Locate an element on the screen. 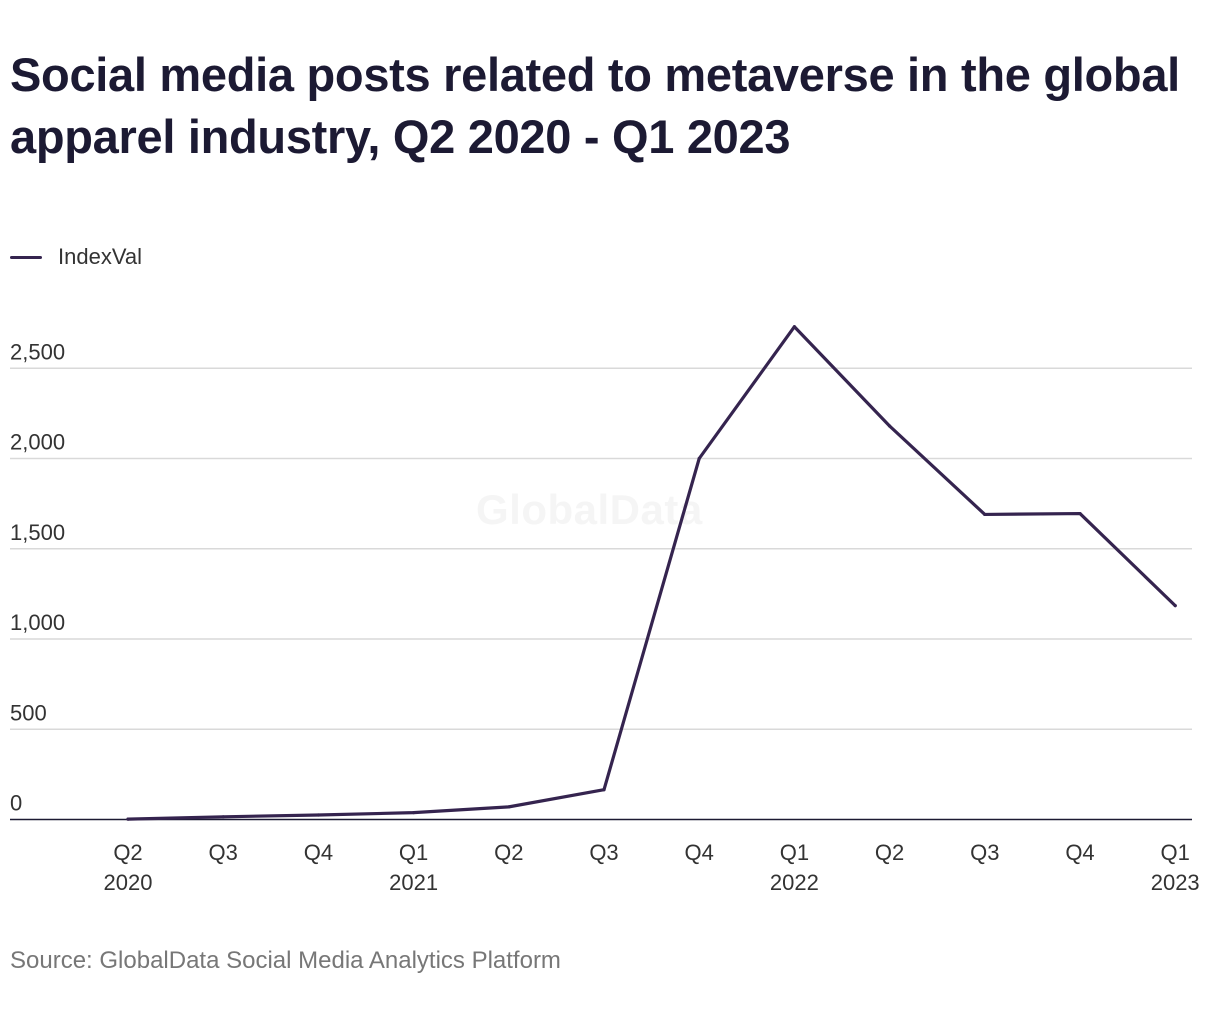  y-tick-label: 1,000 is located at coordinates (37, 622).